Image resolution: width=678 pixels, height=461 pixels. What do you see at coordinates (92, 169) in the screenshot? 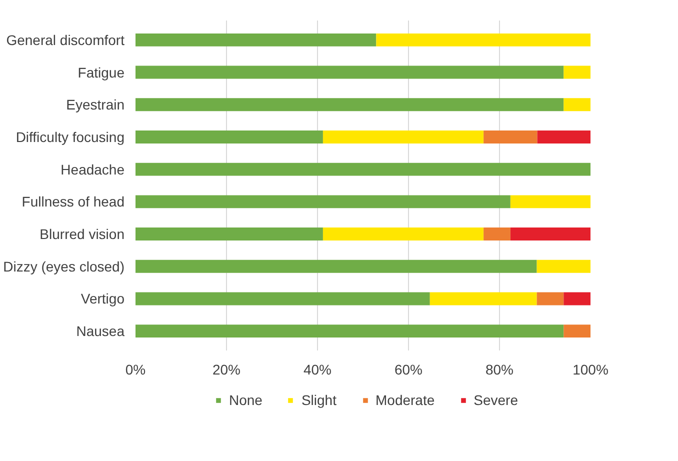
I see `y-tick-label: Headache` at bounding box center [92, 169].